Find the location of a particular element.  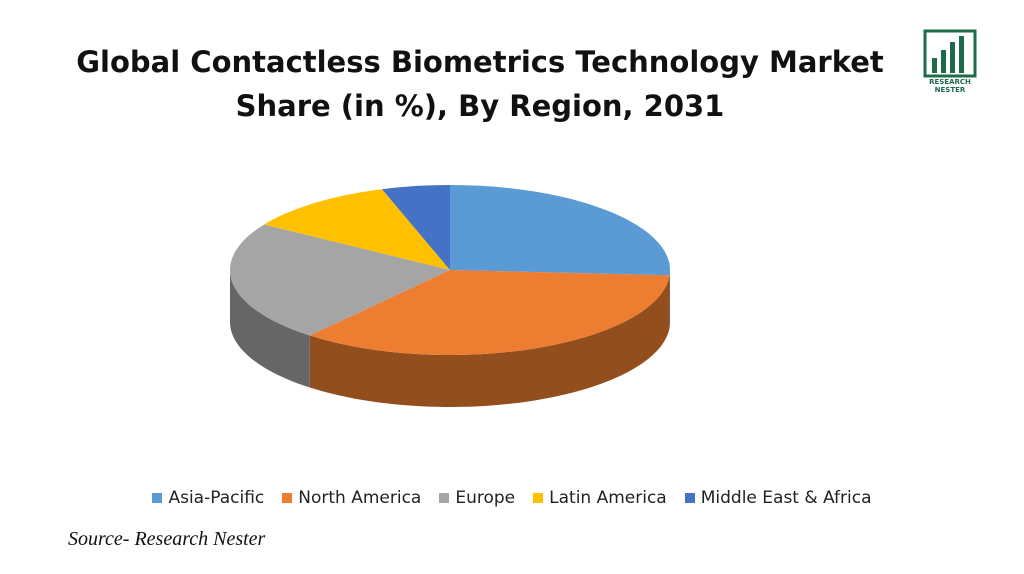

logo: RESEARCH NESTER is located at coordinates (950, 61).